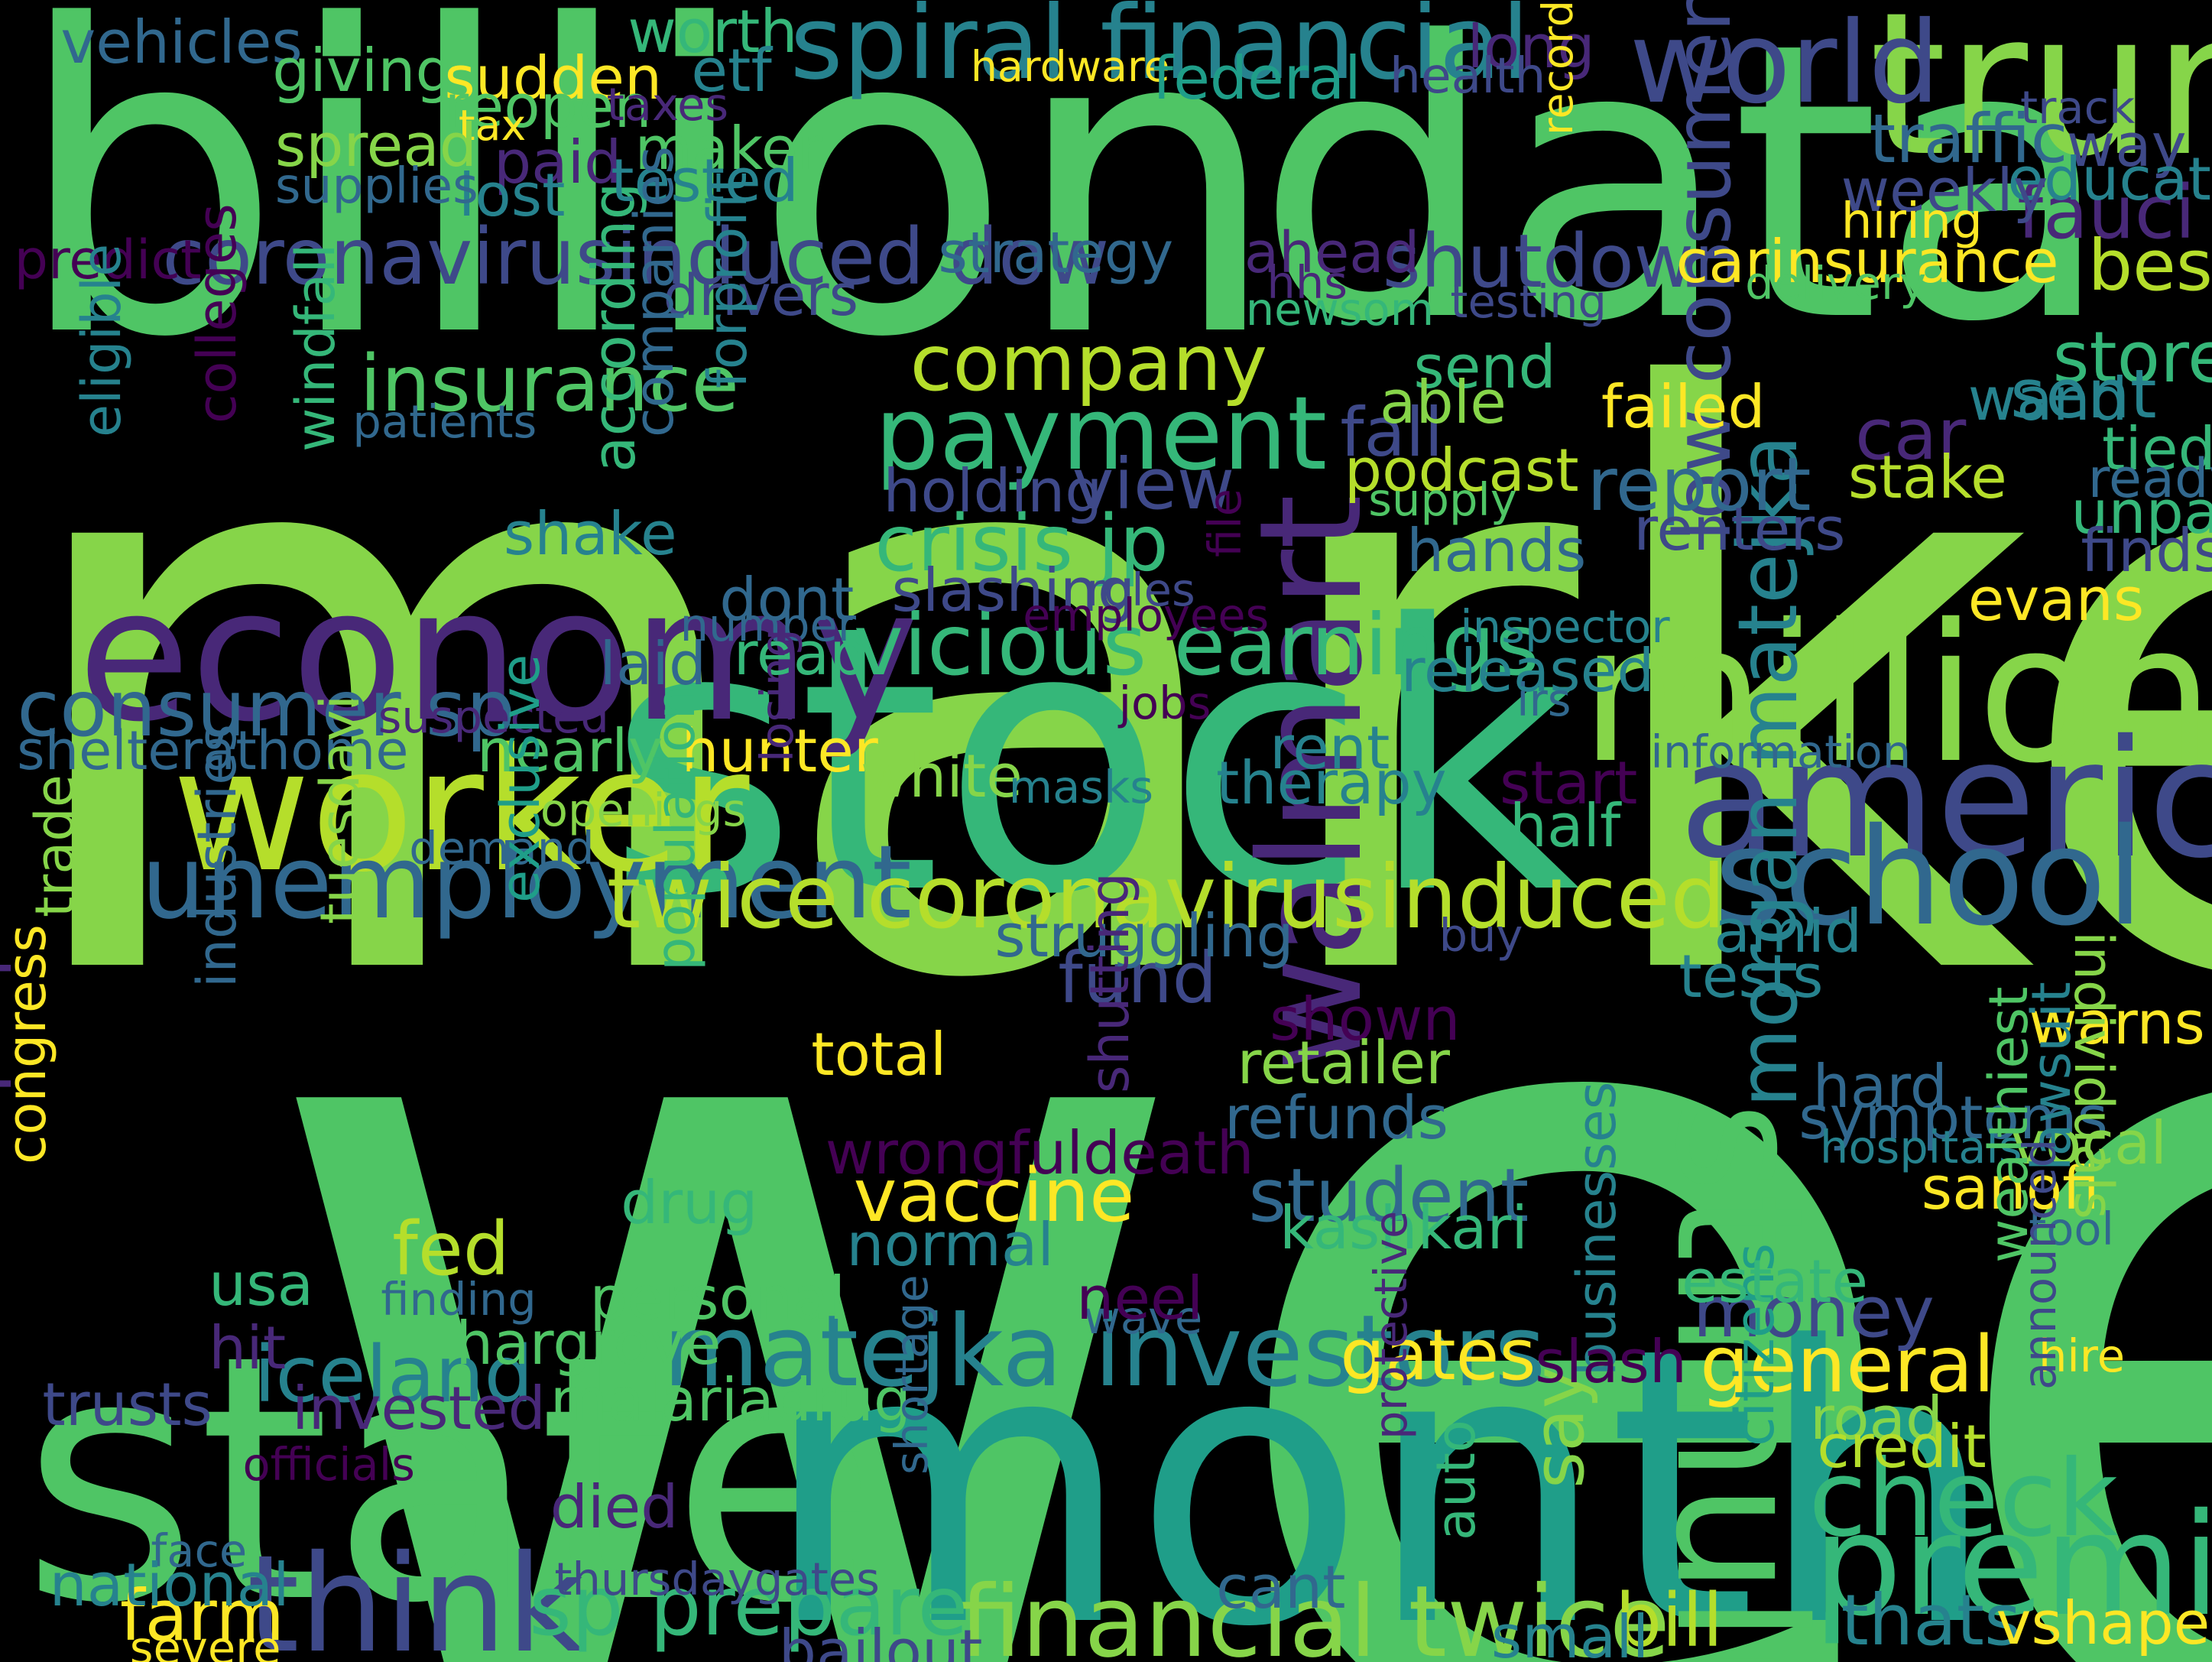 Image resolution: width=2212 pixels, height=1662 pixels. I want to click on cloud-word: openings, so click(643, 809).